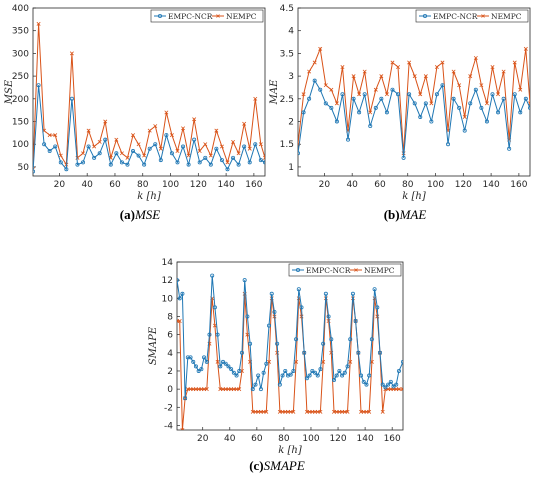  I want to click on x-axis-label: k [h], so click(414, 196).